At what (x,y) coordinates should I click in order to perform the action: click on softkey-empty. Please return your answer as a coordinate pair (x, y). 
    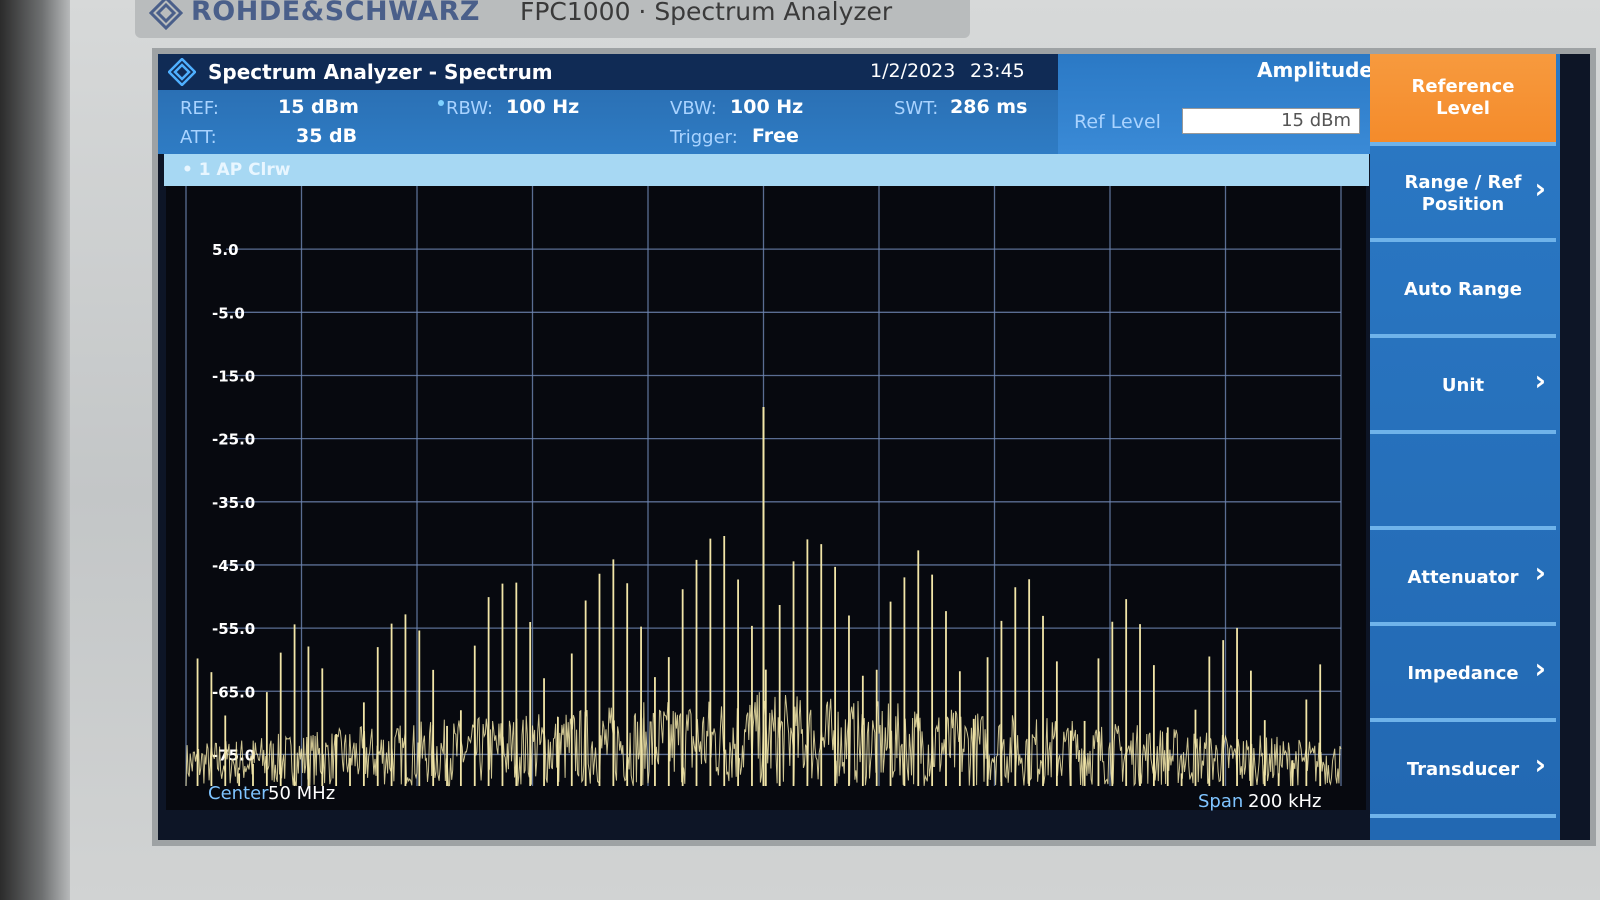
    Looking at the image, I should click on (1463, 484).